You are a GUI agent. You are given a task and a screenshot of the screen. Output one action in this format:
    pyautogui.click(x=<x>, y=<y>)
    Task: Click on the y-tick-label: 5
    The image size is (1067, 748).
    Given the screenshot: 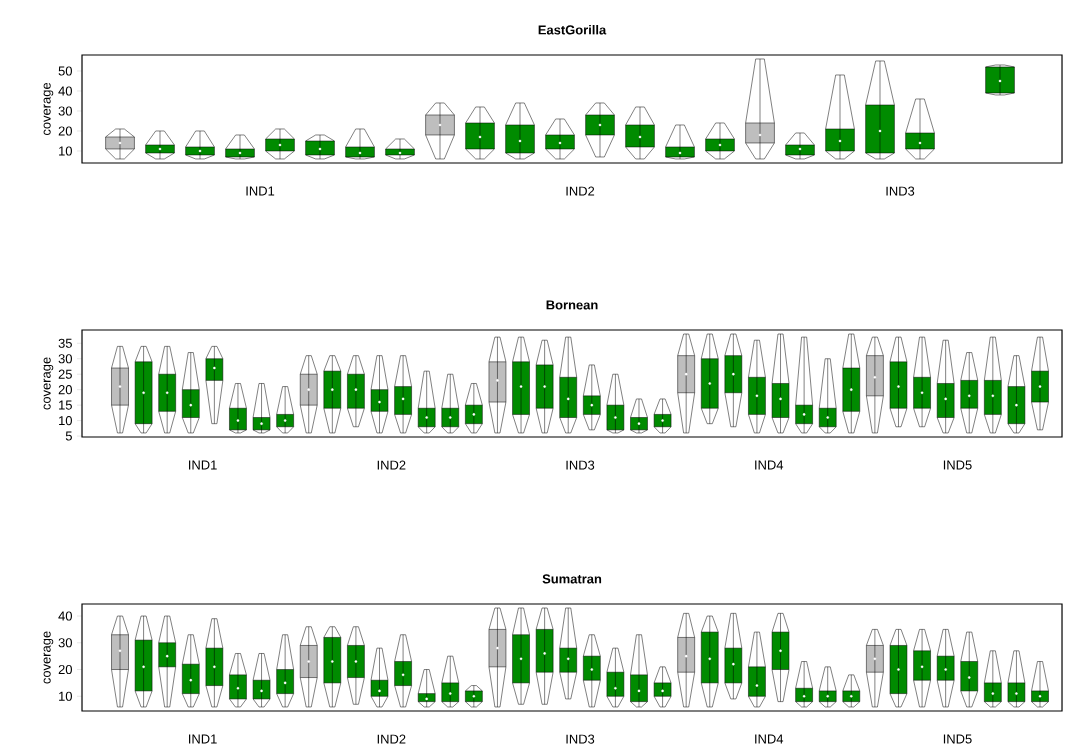 What is the action you would take?
    pyautogui.click(x=68, y=436)
    